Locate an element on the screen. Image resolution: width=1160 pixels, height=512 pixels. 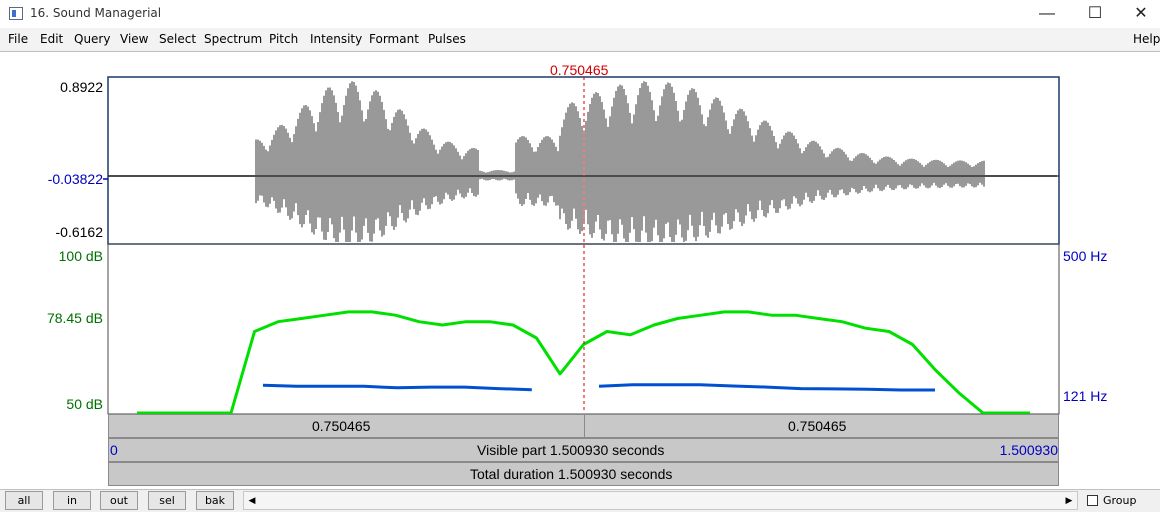
window-title: 16. Sound Managerial is located at coordinates (96, 13).